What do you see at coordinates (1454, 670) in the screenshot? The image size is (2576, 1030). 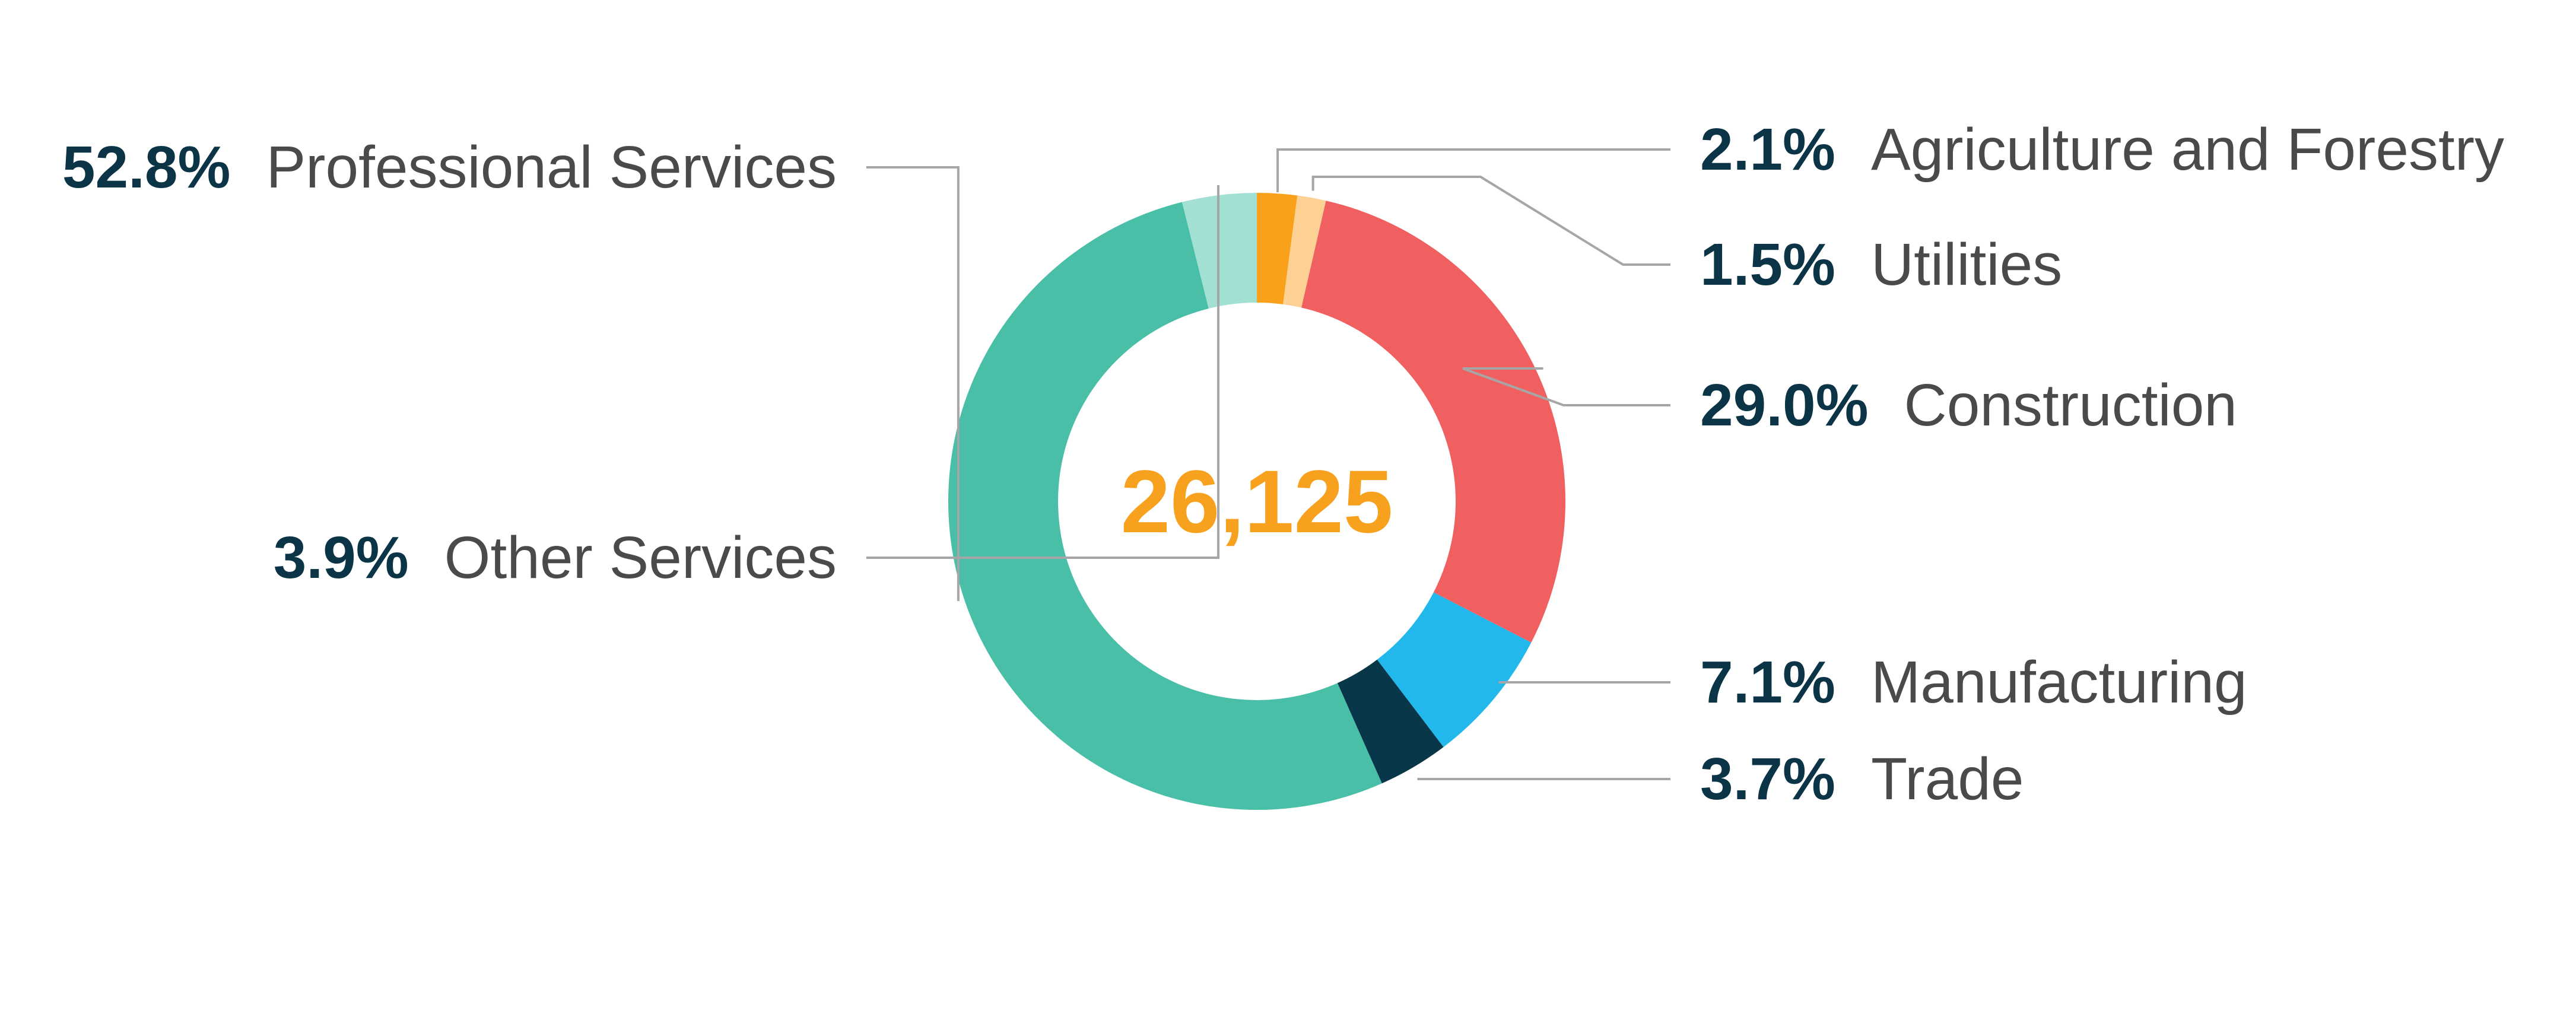 I see `slice-manufacturing` at bounding box center [1454, 670].